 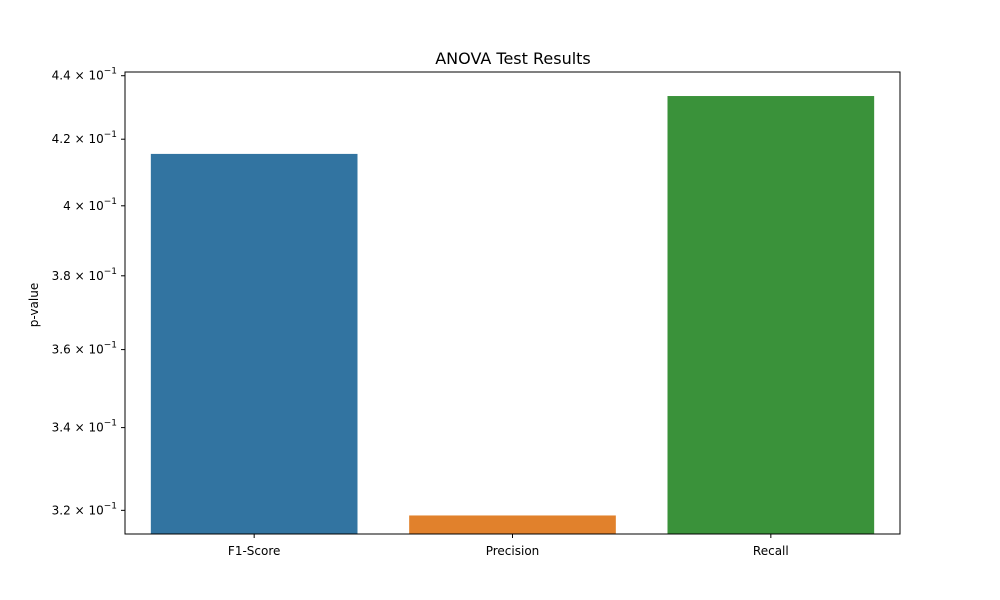 I want to click on y-tick-label: 3.4 × 10⁻¹, so click(x=84, y=427).